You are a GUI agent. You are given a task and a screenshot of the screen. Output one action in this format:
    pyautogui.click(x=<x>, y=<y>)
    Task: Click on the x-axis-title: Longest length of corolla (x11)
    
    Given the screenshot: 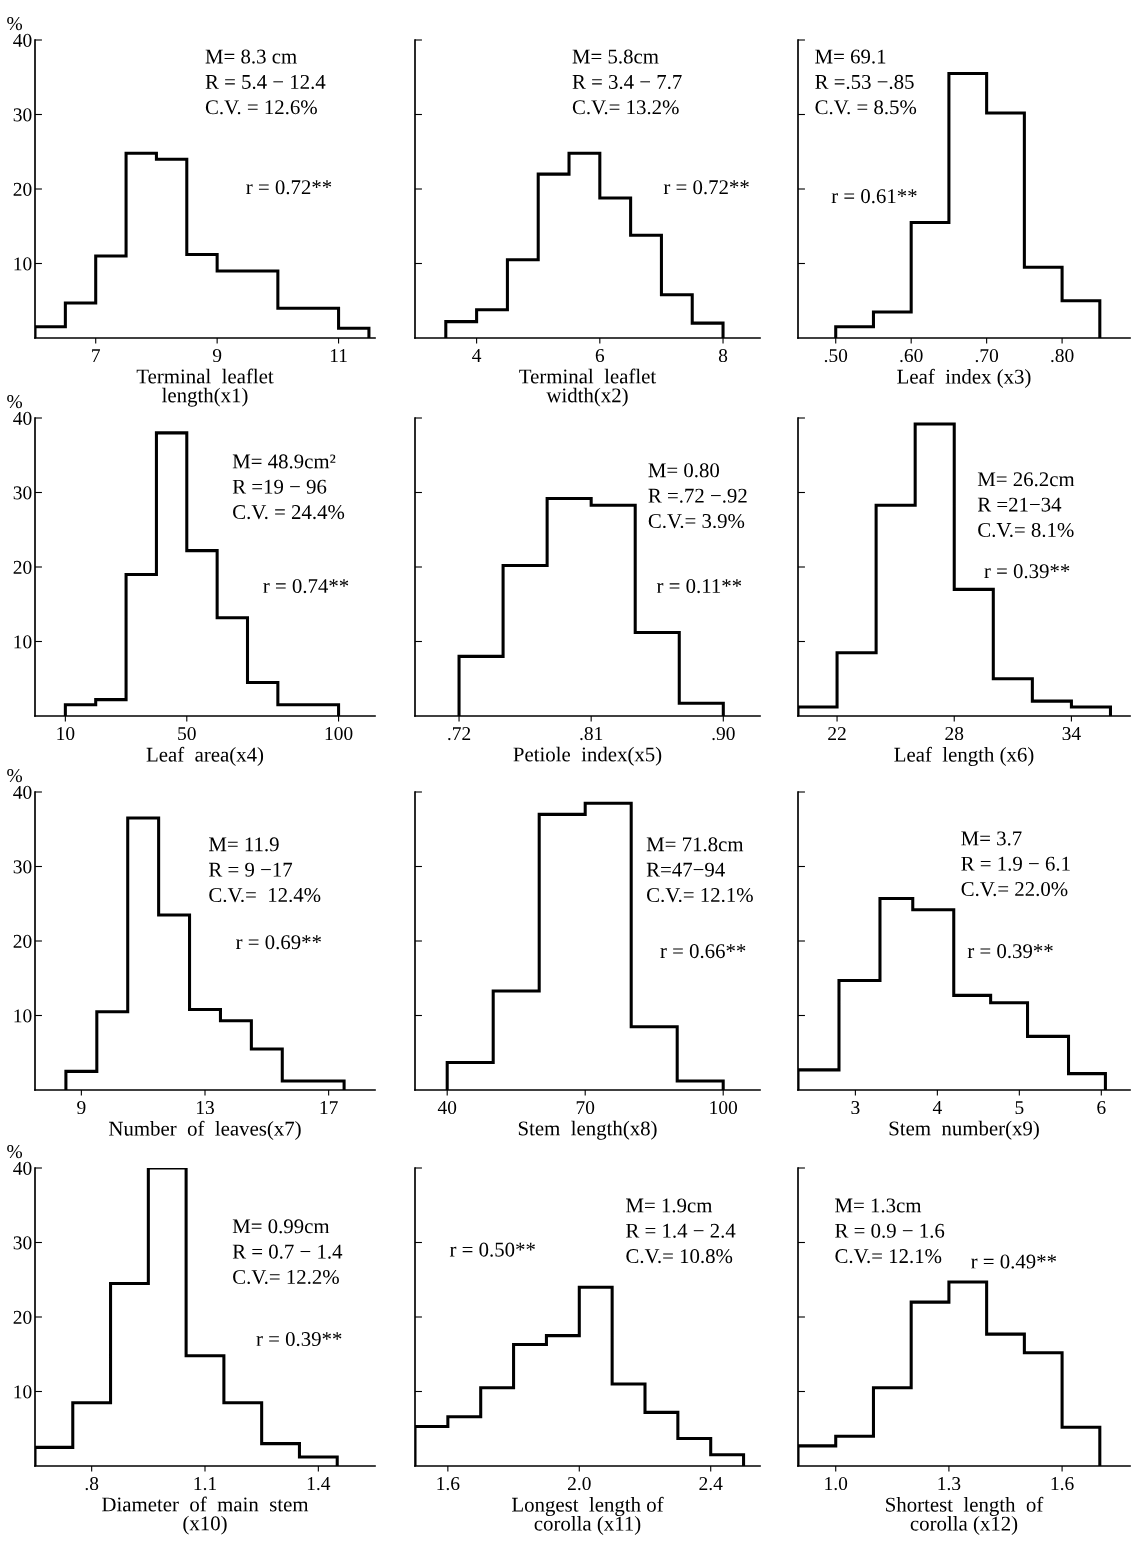 What is the action you would take?
    pyautogui.click(x=588, y=1515)
    